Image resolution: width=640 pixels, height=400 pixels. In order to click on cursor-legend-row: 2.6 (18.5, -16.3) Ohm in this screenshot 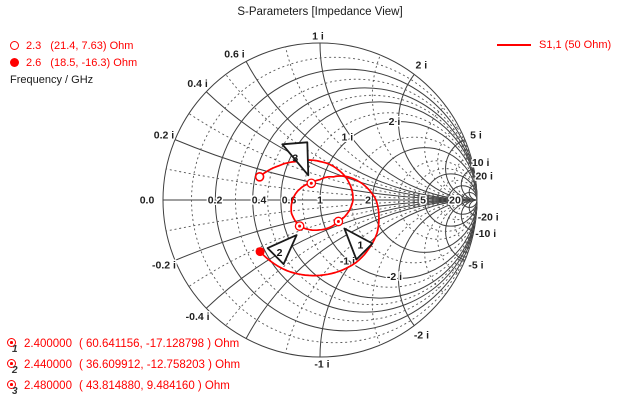, I will do `click(73, 62)`.